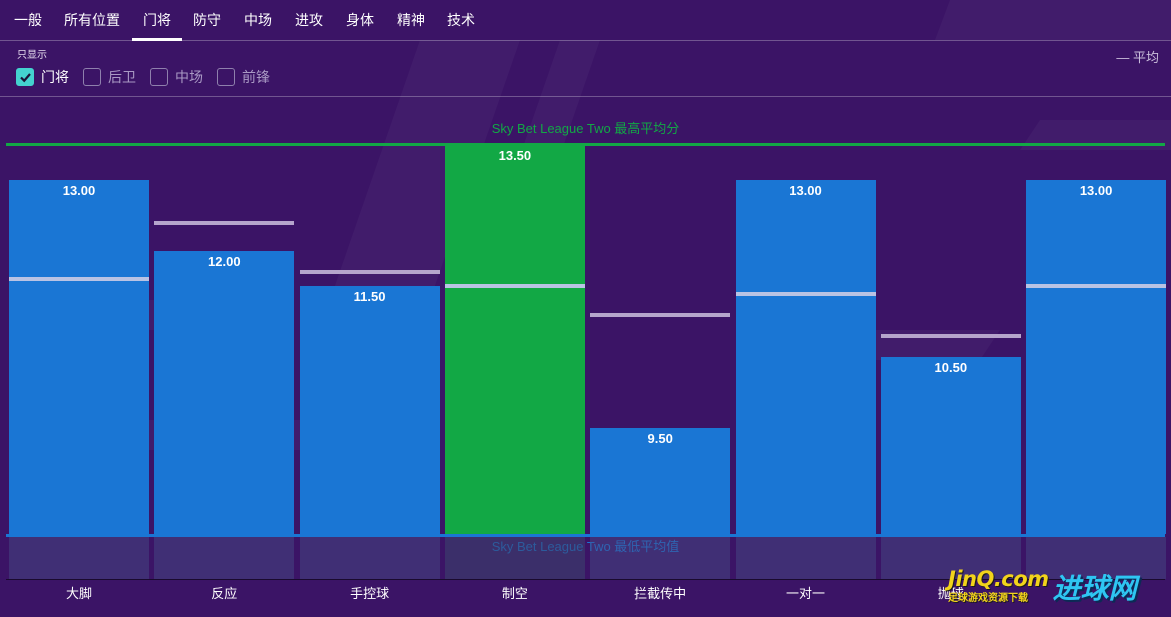 This screenshot has width=1171, height=617. I want to click on filter-midfielder-checkbox: 中场, so click(176, 77).